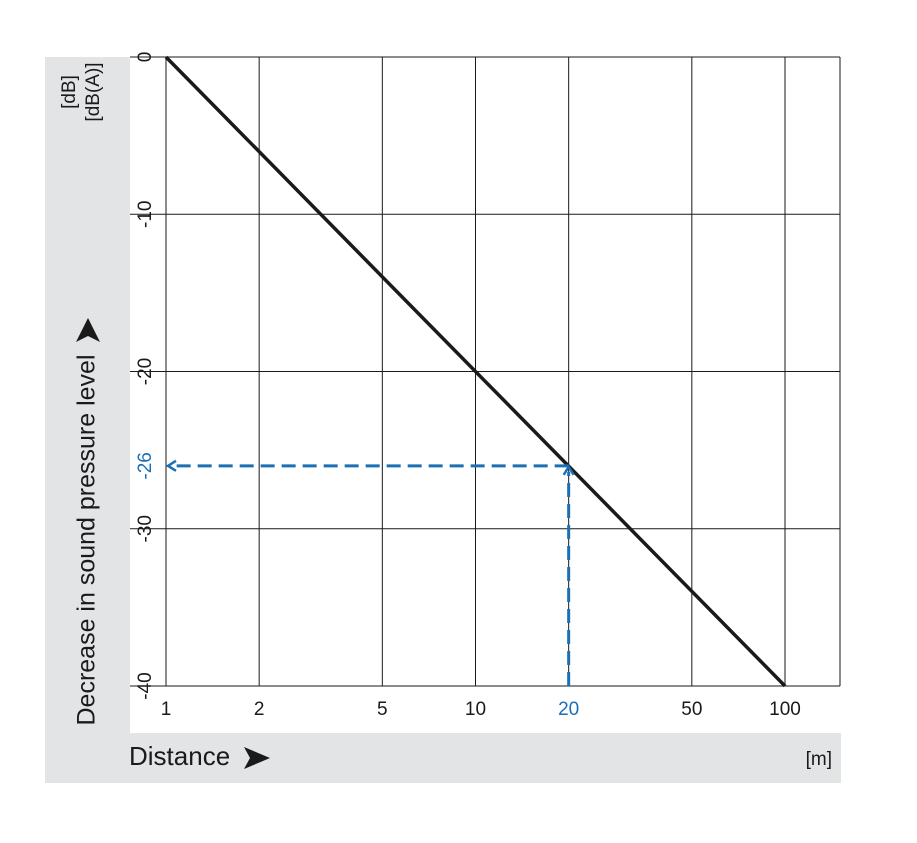 This screenshot has width=917, height=843. Describe the element at coordinates (785, 709) in the screenshot. I see `x-tick-label: 100` at that location.